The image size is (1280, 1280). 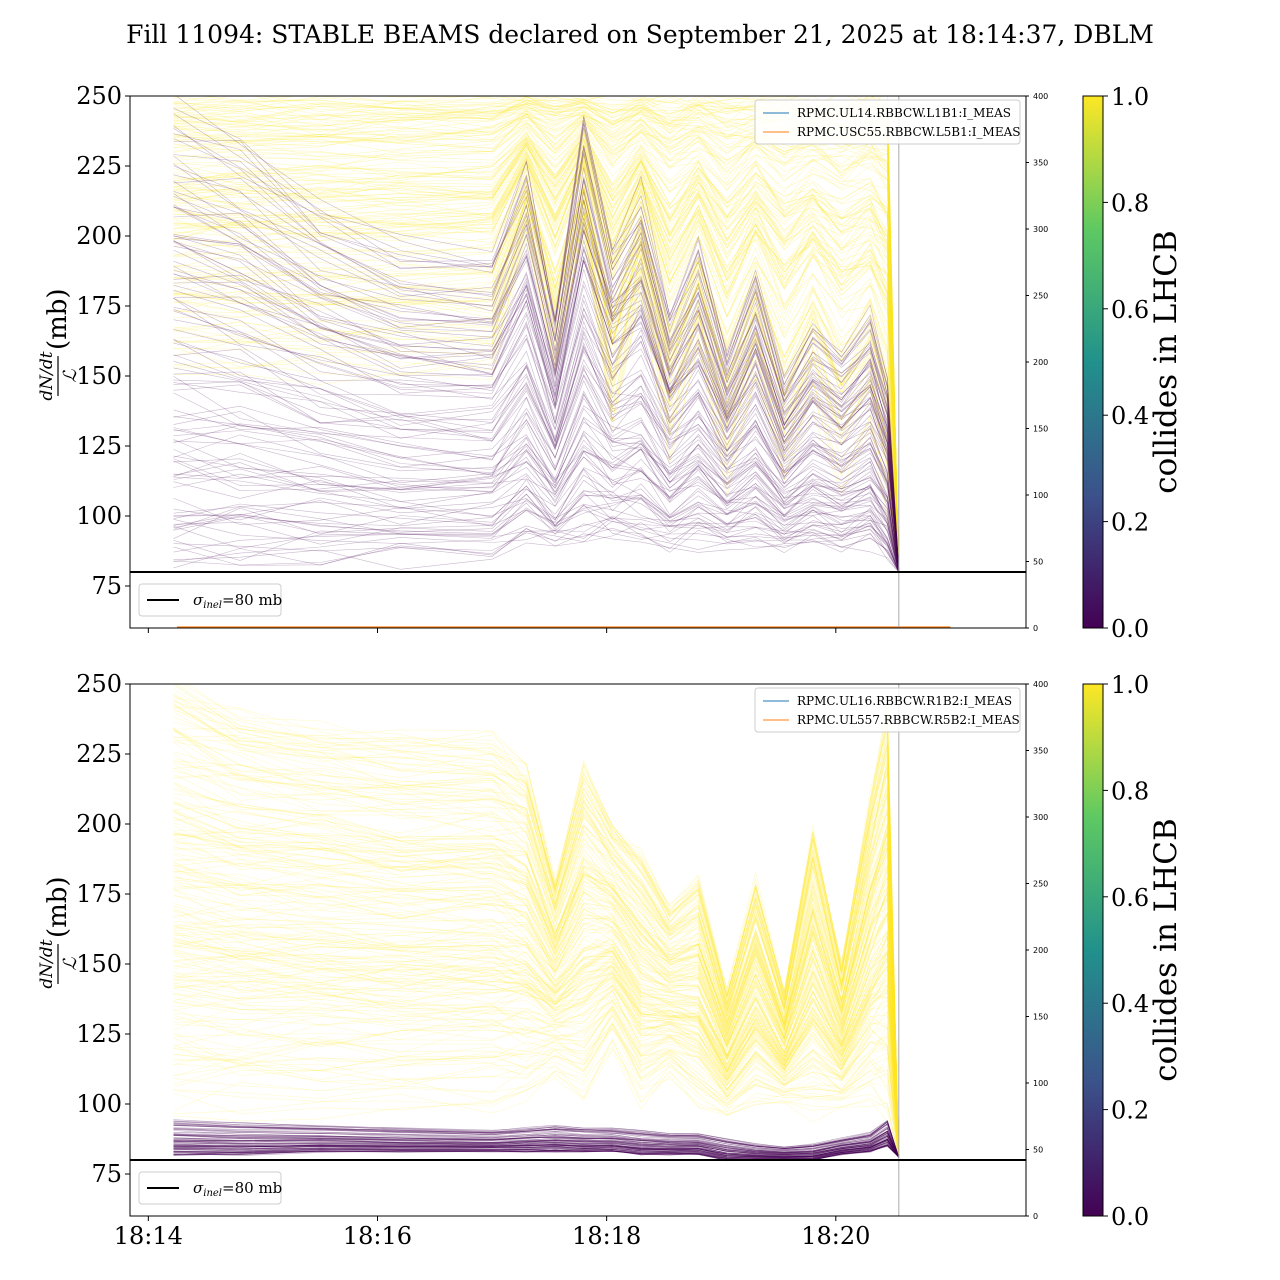 What do you see at coordinates (237, 1189) in the screenshot?
I see `sigma-legend-label: σinel=80 mb` at bounding box center [237, 1189].